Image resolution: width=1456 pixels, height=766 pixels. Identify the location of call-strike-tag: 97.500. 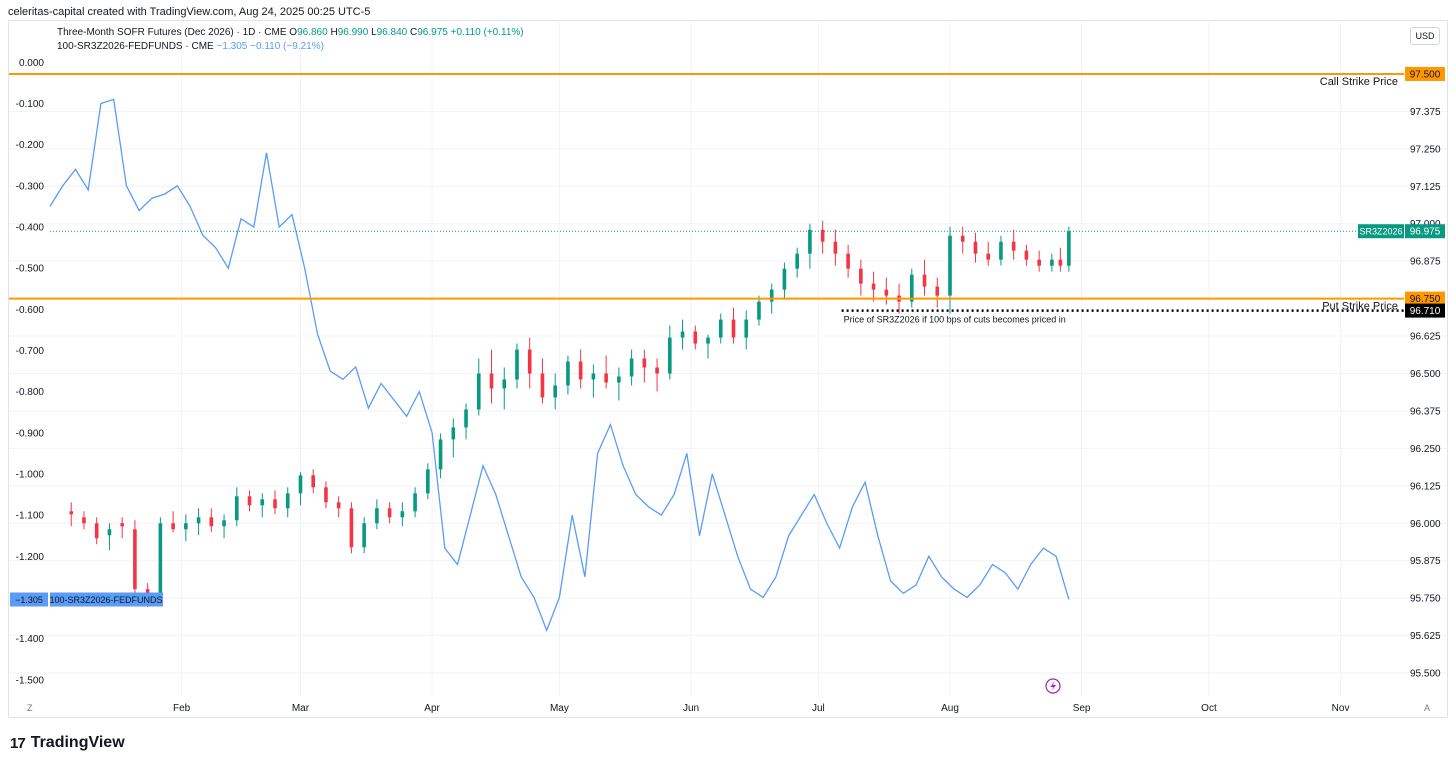
(1425, 74).